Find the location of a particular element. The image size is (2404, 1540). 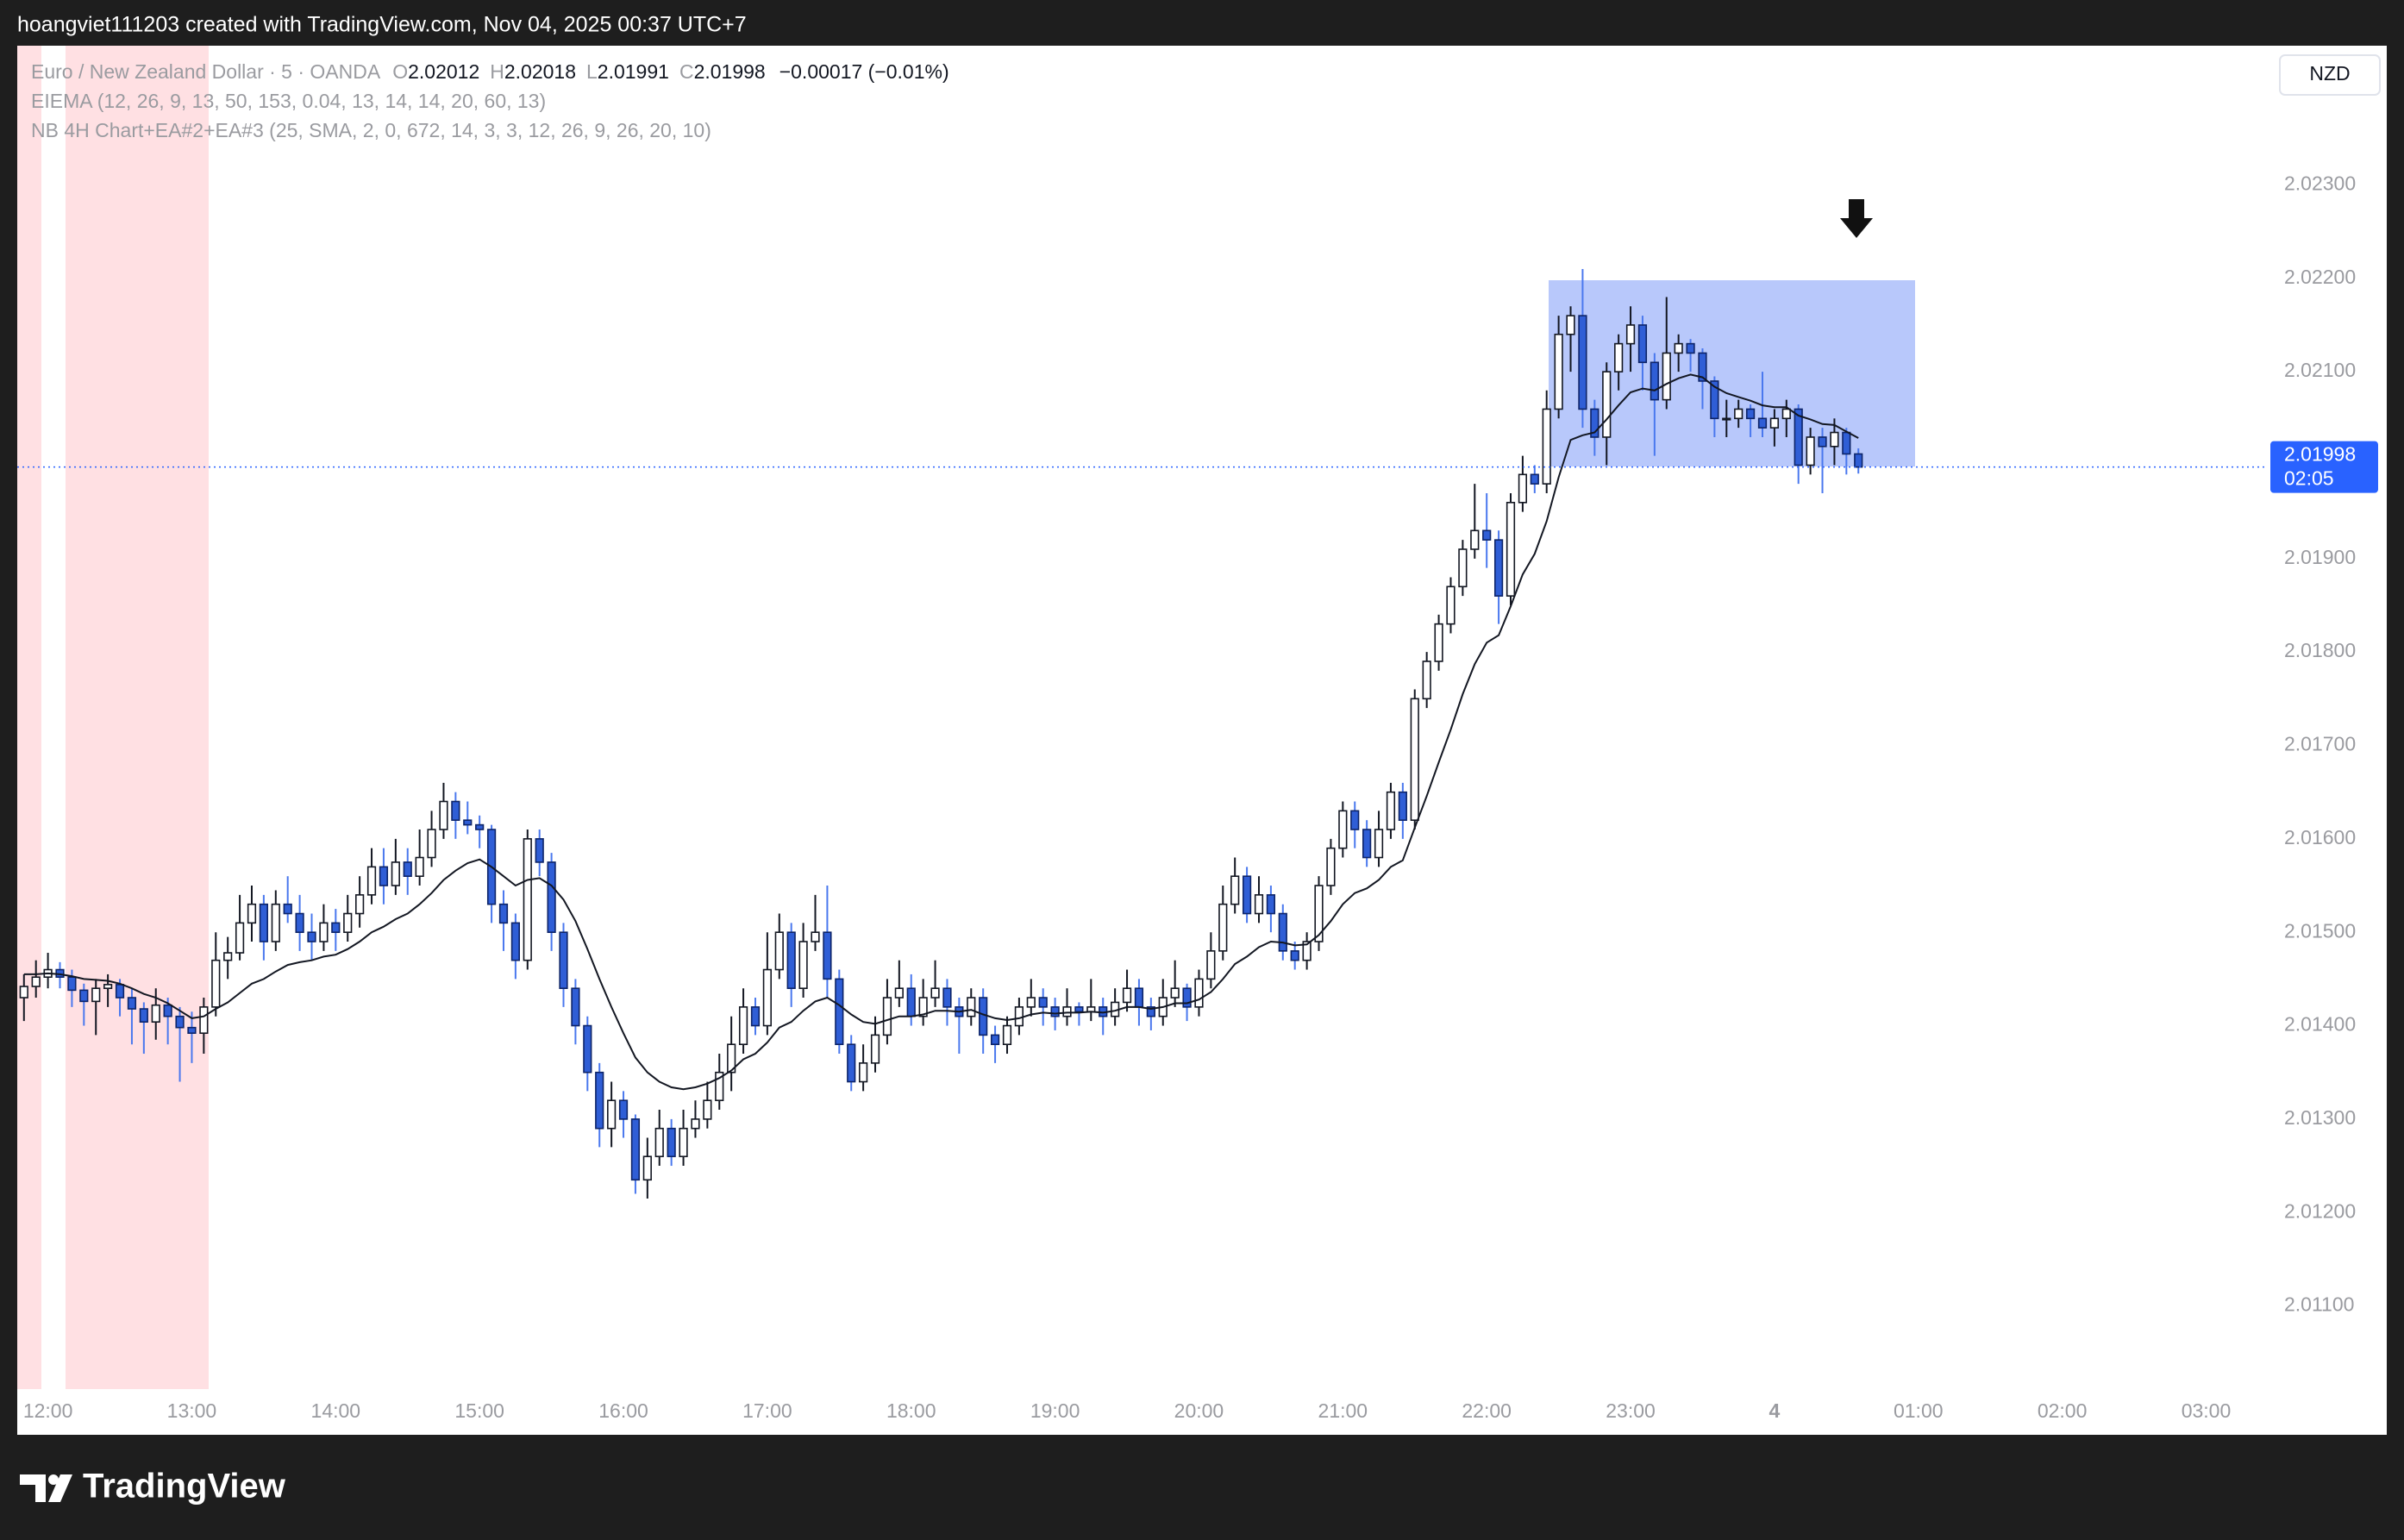

x-tick-label: 21:00 is located at coordinates (1343, 1410).